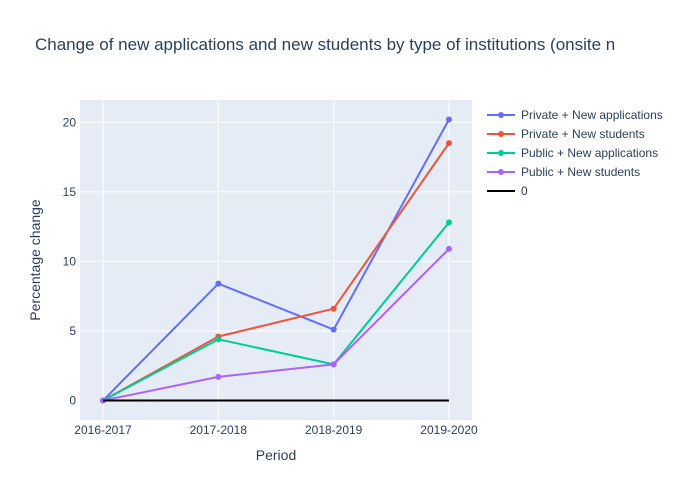 This screenshot has width=700, height=500. What do you see at coordinates (35, 260) in the screenshot?
I see `y-axis-title: Percentage change` at bounding box center [35, 260].